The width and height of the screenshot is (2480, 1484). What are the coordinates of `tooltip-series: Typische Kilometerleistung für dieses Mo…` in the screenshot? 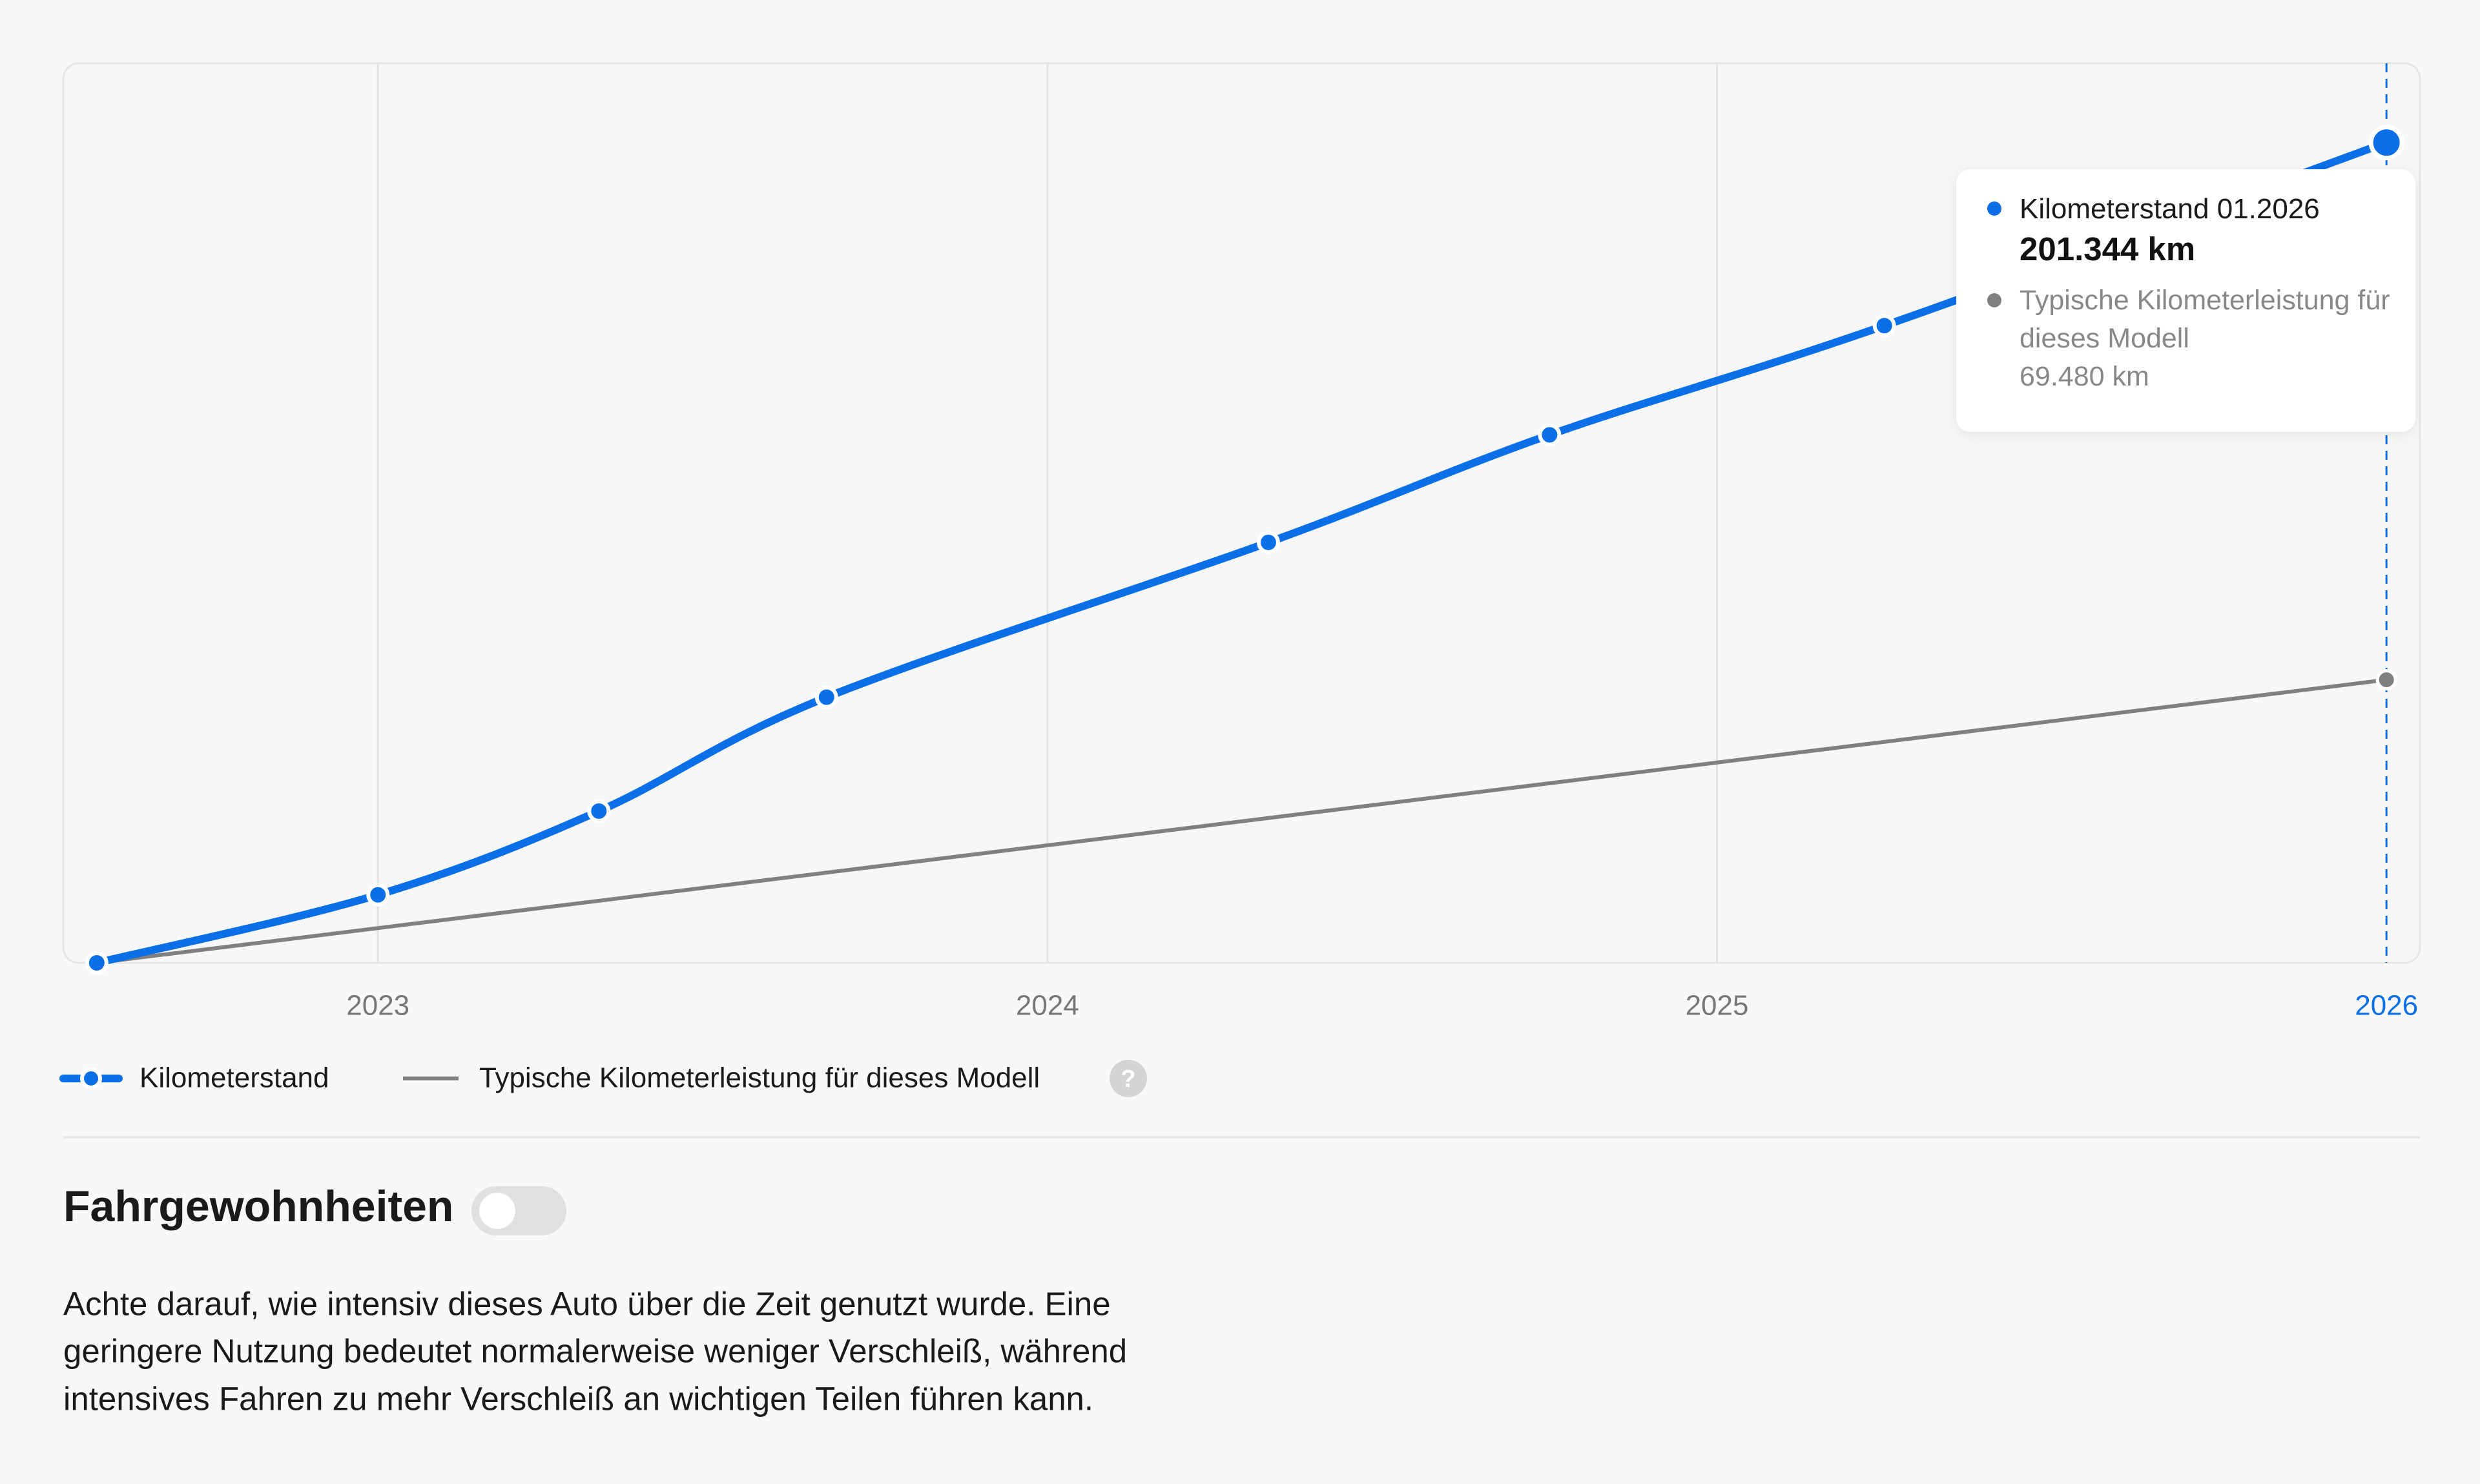 It's located at (2205, 319).